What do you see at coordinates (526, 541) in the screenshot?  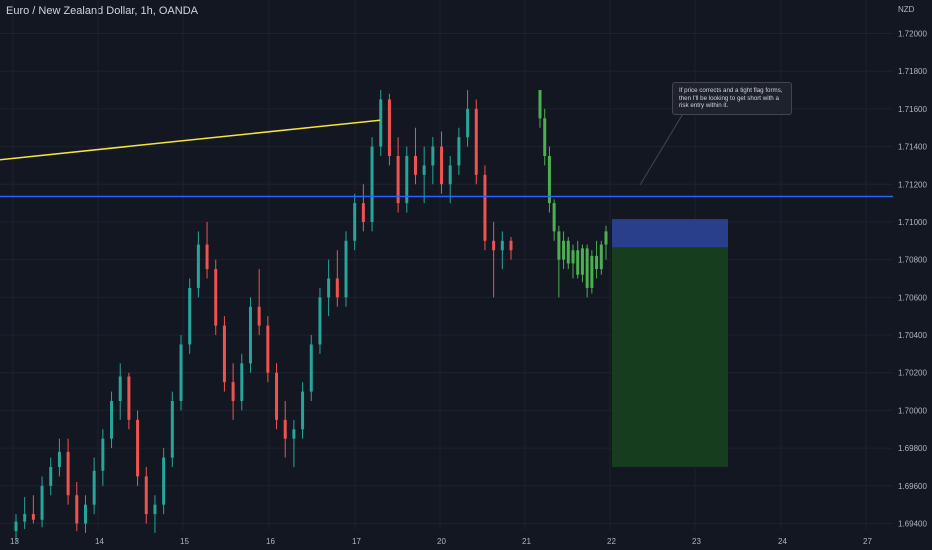 I see `time-tick-label: 21` at bounding box center [526, 541].